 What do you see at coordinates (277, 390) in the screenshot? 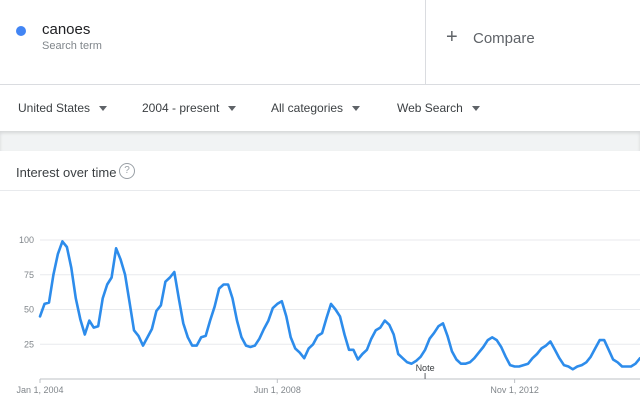
I see `x-tick-label: Jun 1, 2008` at bounding box center [277, 390].